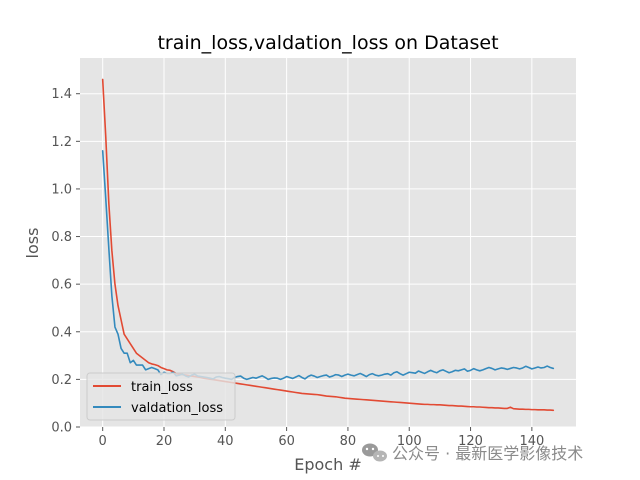 The width and height of the screenshot is (640, 480). Describe the element at coordinates (286, 441) in the screenshot. I see `x-tick-label: 60` at that location.